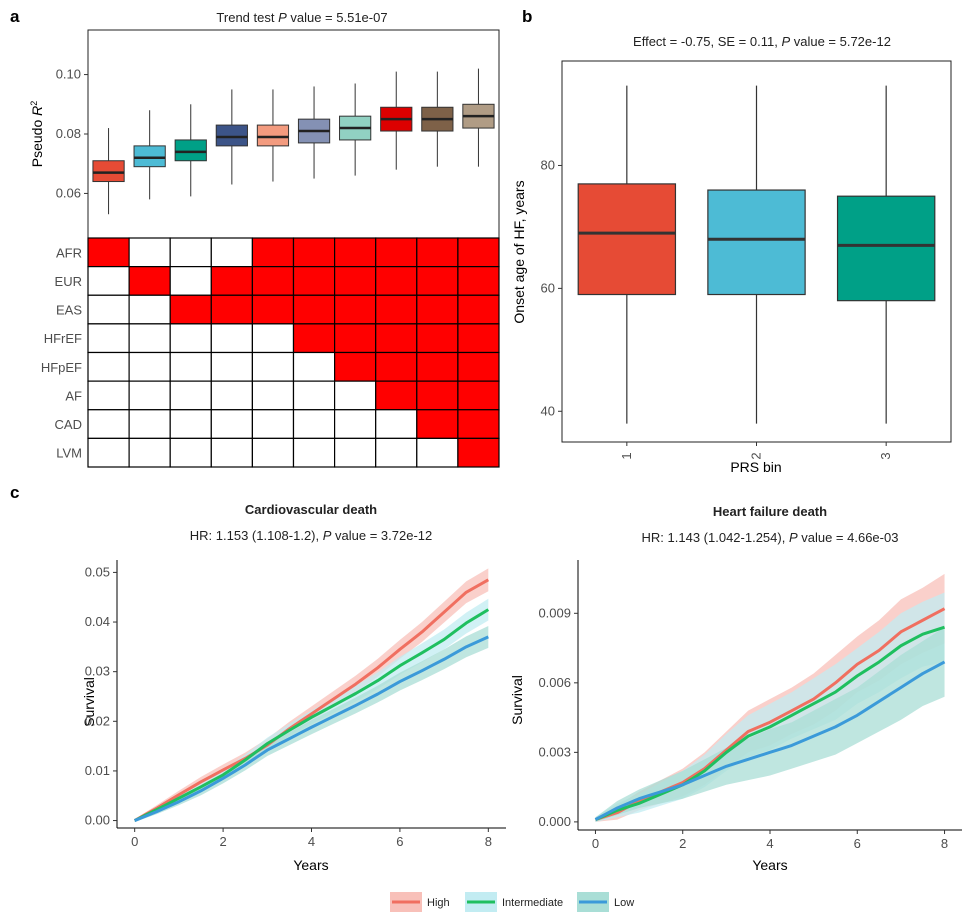  Describe the element at coordinates (554, 821) in the screenshot. I see `c2-ytick-label: 0.000` at that location.